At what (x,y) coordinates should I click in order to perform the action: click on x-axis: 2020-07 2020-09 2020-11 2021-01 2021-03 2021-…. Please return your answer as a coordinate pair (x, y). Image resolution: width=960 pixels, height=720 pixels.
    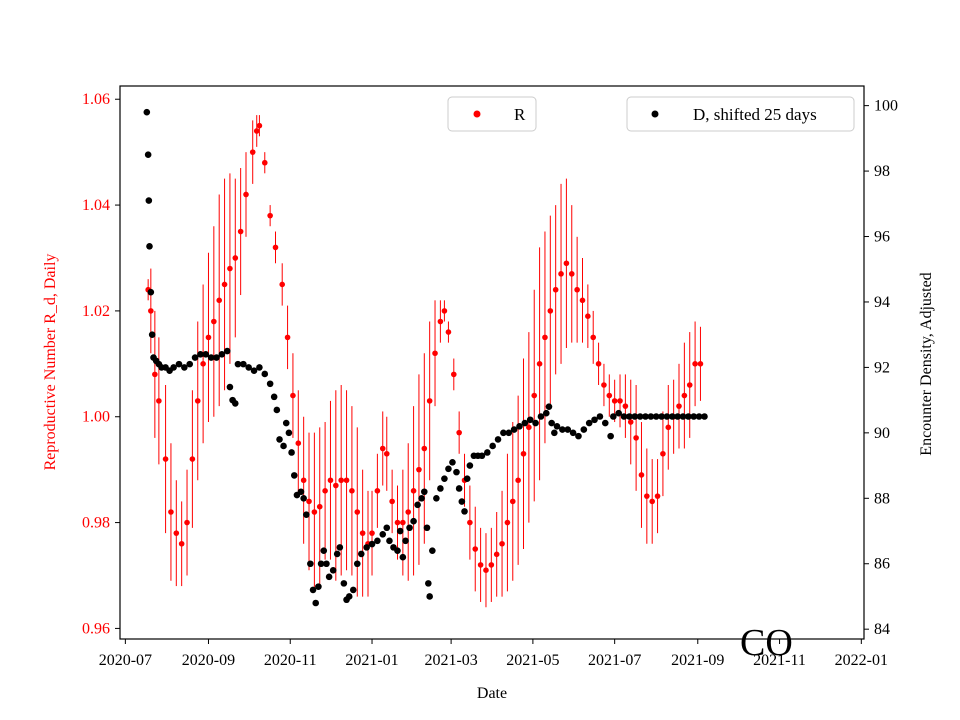
    Looking at the image, I should click on (493, 654).